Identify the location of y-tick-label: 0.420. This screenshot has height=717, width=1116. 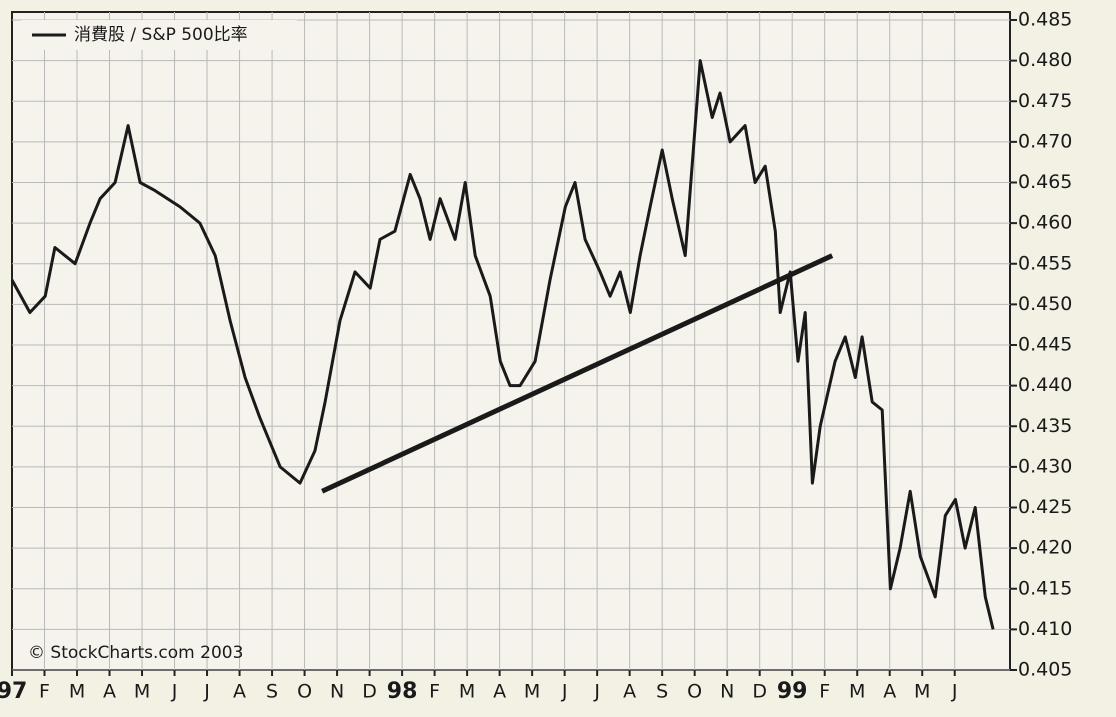
(1045, 548).